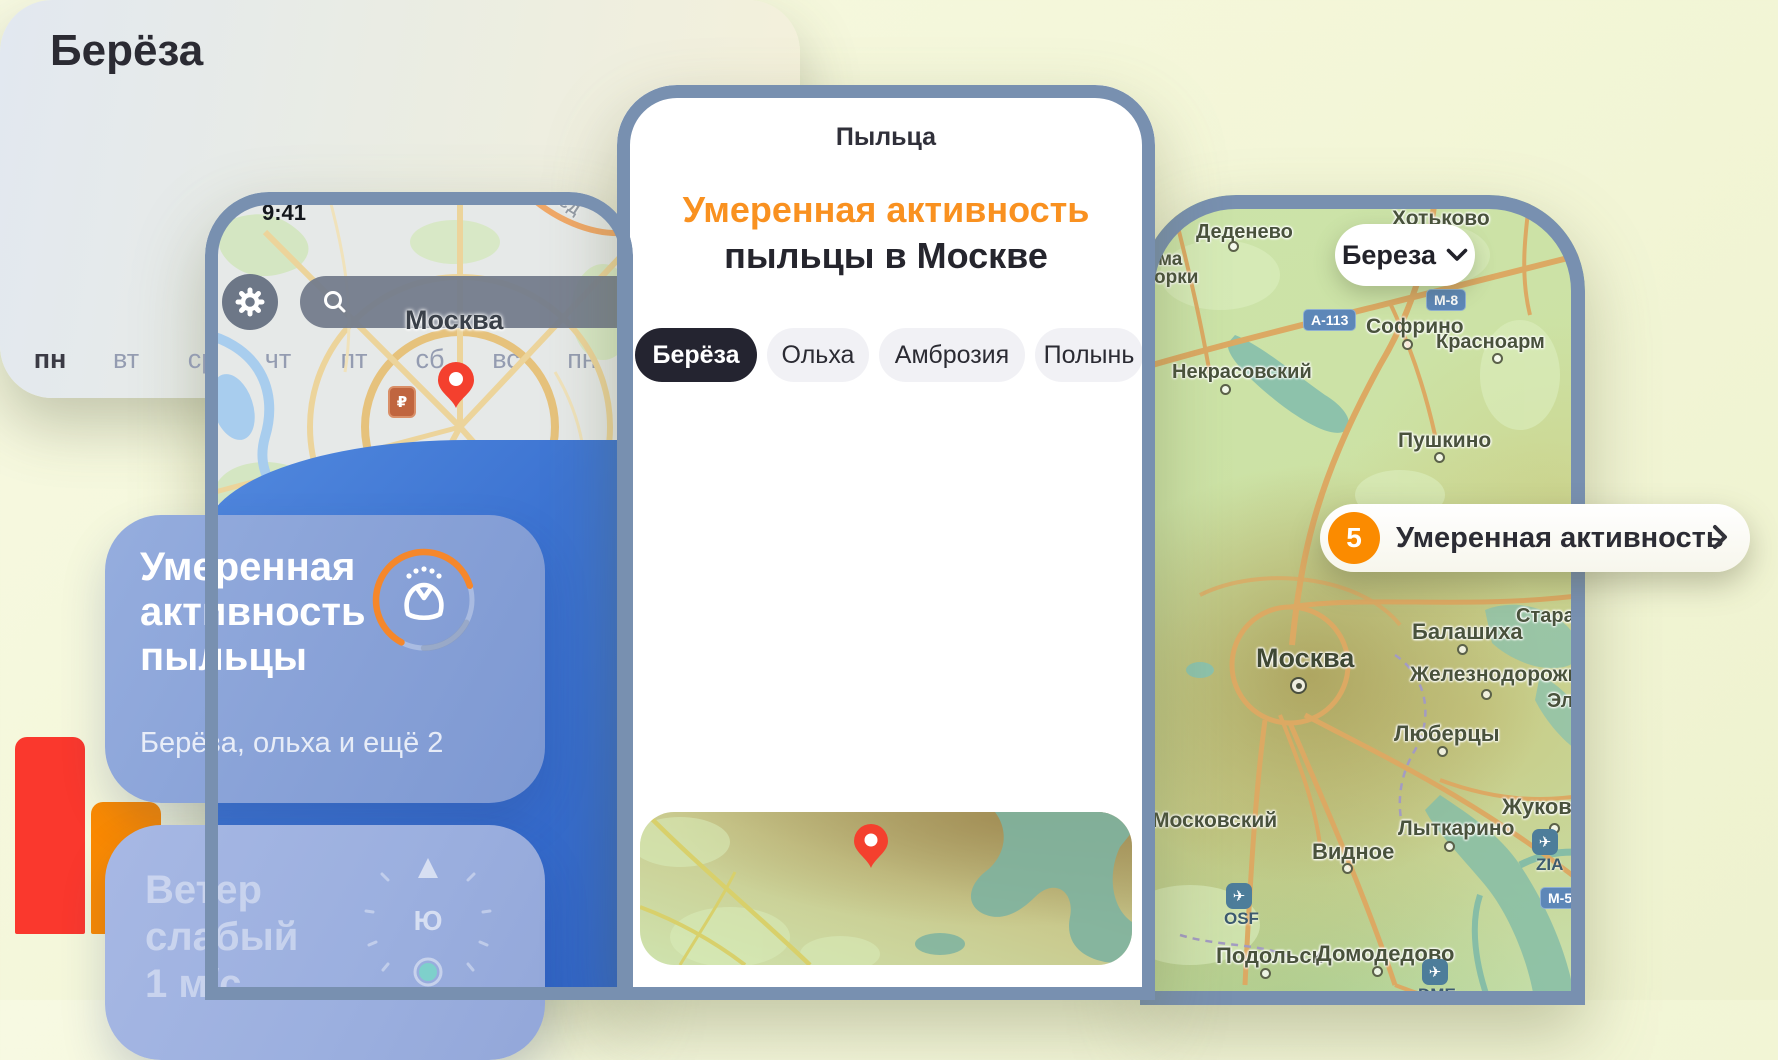 The height and width of the screenshot is (1060, 1778). What do you see at coordinates (1347, 868) in the screenshot?
I see `map-dot-Видное` at bounding box center [1347, 868].